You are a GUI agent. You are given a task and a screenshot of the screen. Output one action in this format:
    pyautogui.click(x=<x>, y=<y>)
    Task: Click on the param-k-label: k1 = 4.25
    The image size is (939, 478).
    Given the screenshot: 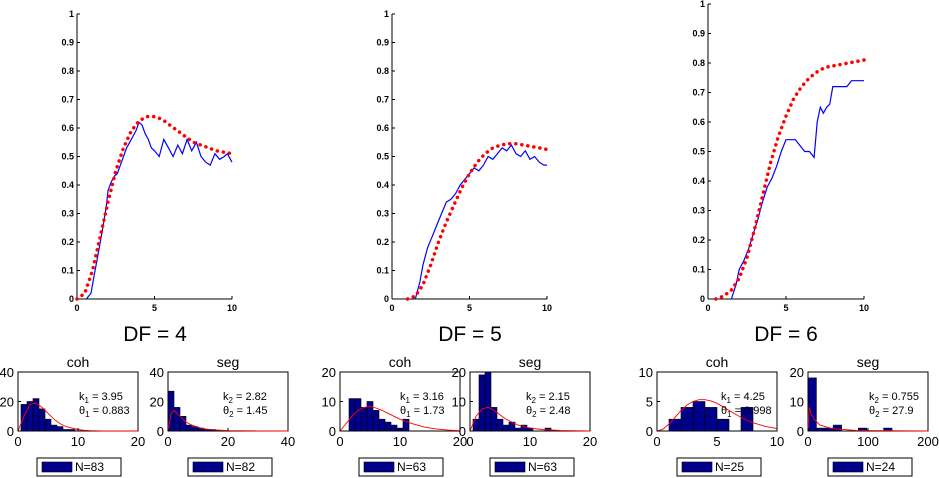 What is the action you would take?
    pyautogui.click(x=743, y=398)
    